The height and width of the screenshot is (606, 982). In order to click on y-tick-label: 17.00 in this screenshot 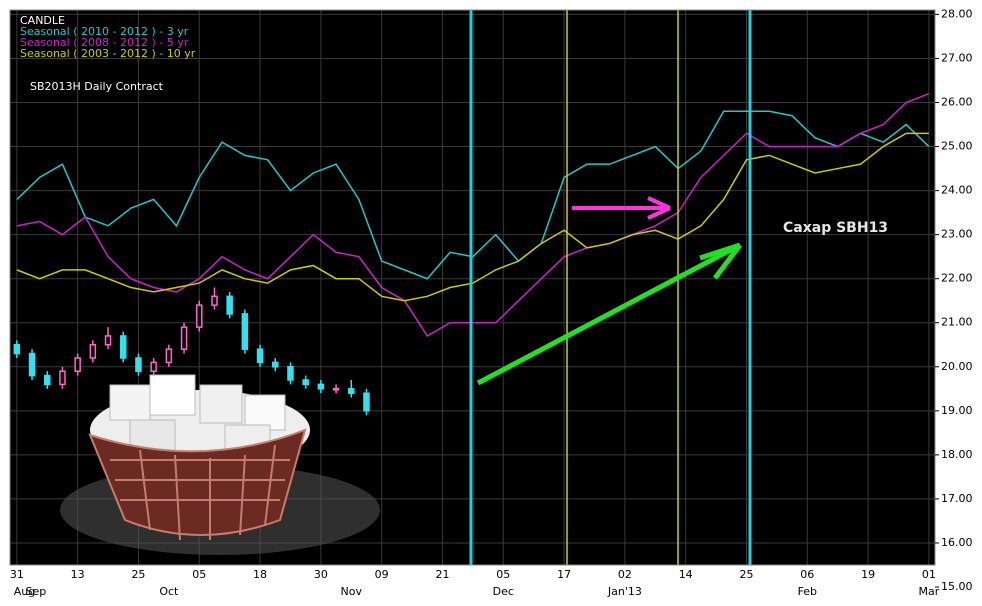, I will do `click(957, 498)`.